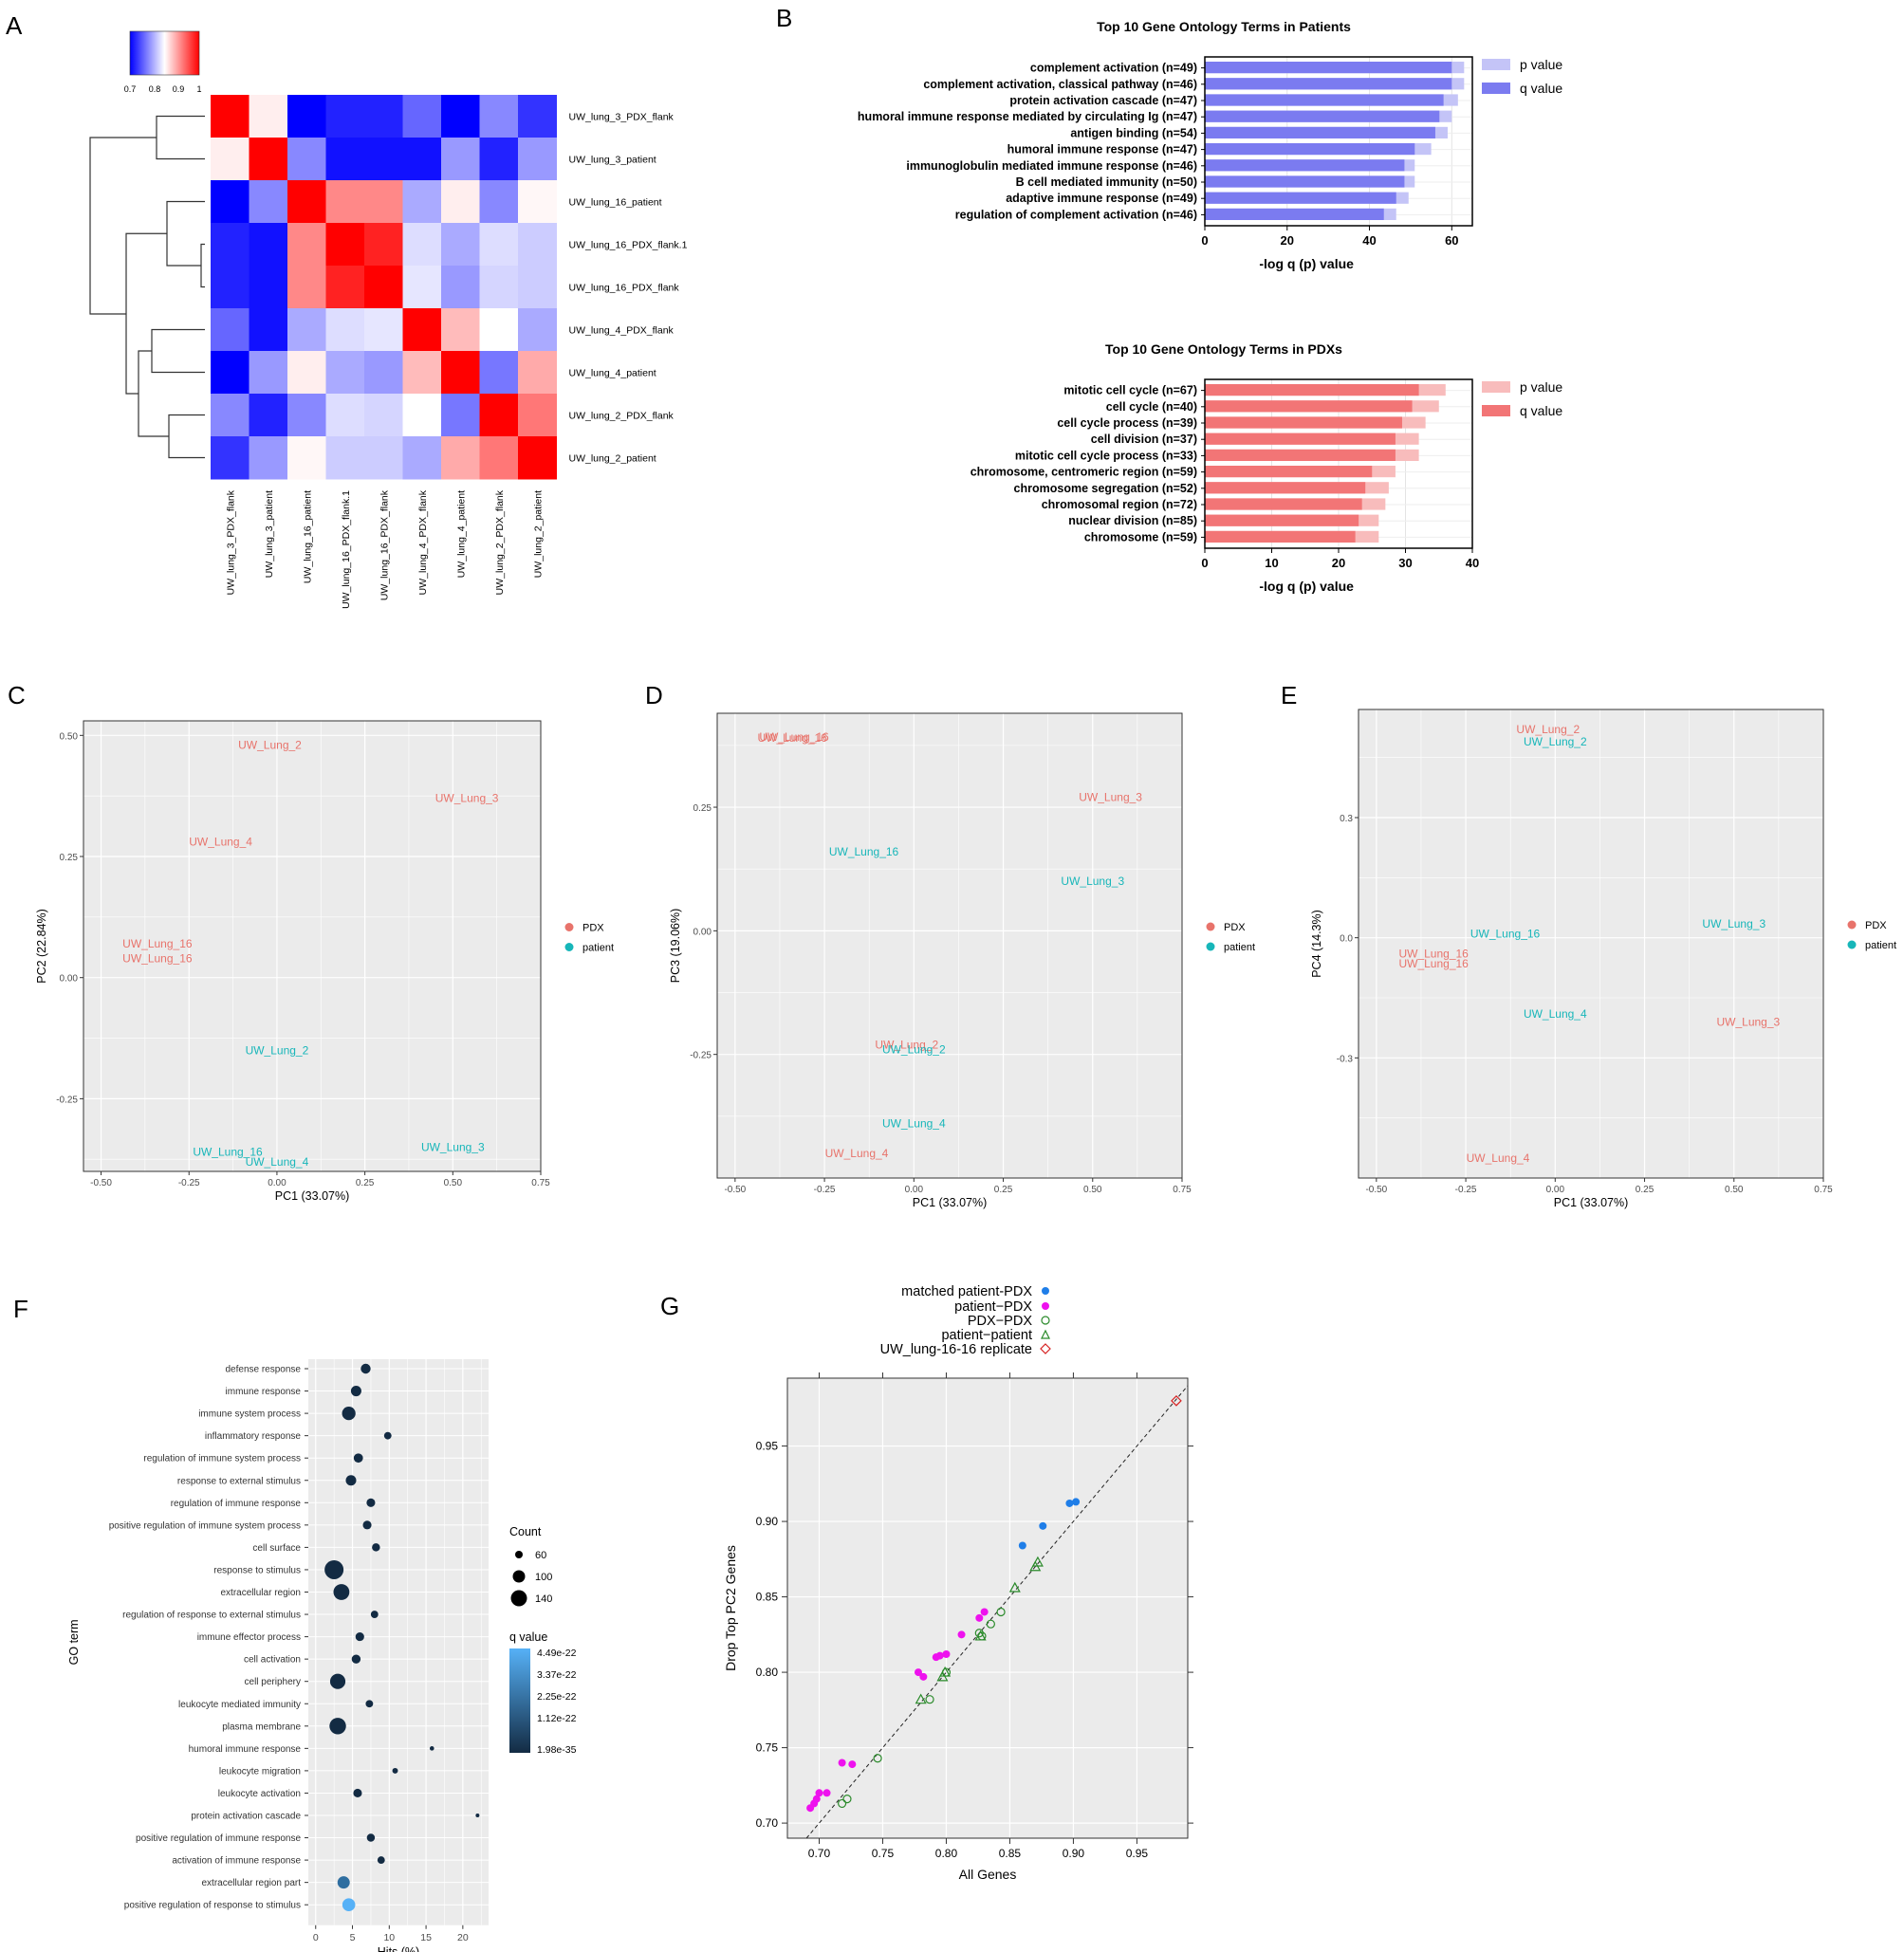 This screenshot has height=1952, width=1904. Describe the element at coordinates (1105, 489) in the screenshot. I see `bar-category-label: chromosome segregation (n=52)` at that location.